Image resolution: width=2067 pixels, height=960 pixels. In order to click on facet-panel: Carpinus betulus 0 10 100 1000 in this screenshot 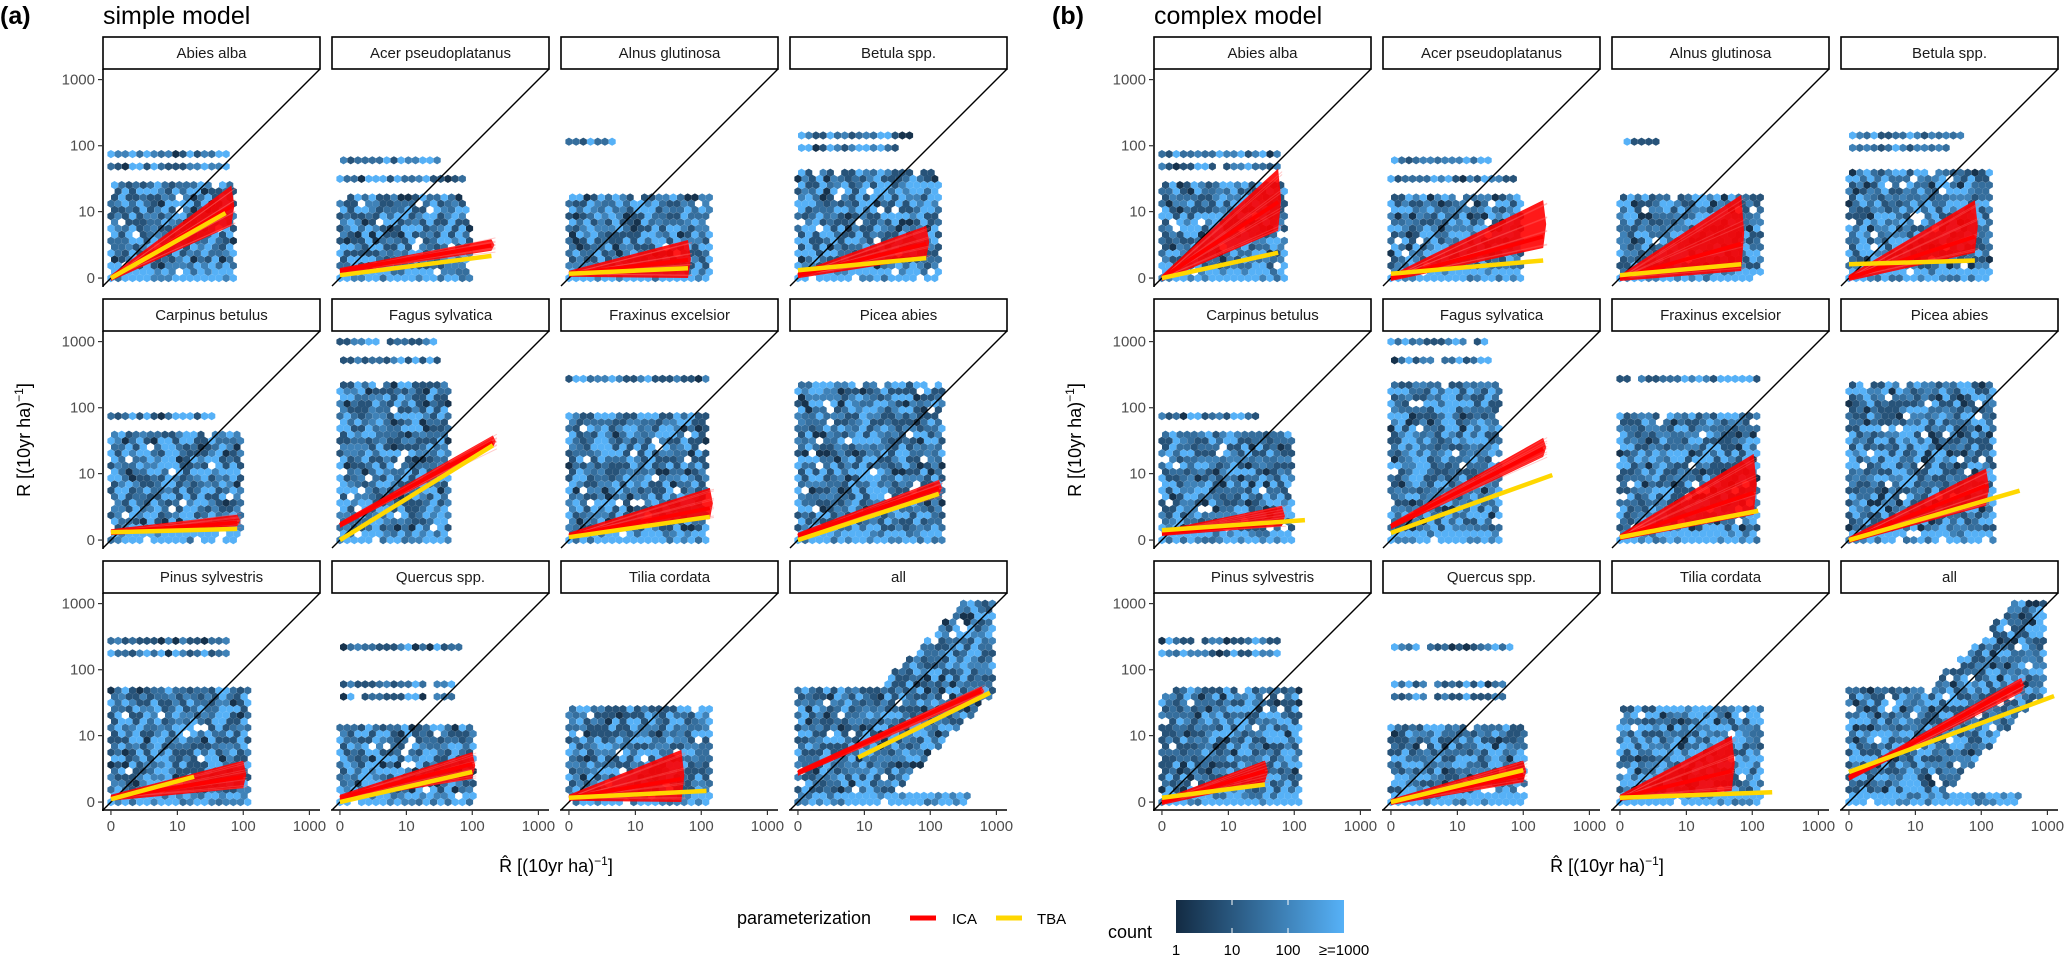, I will do `click(191, 423)`.